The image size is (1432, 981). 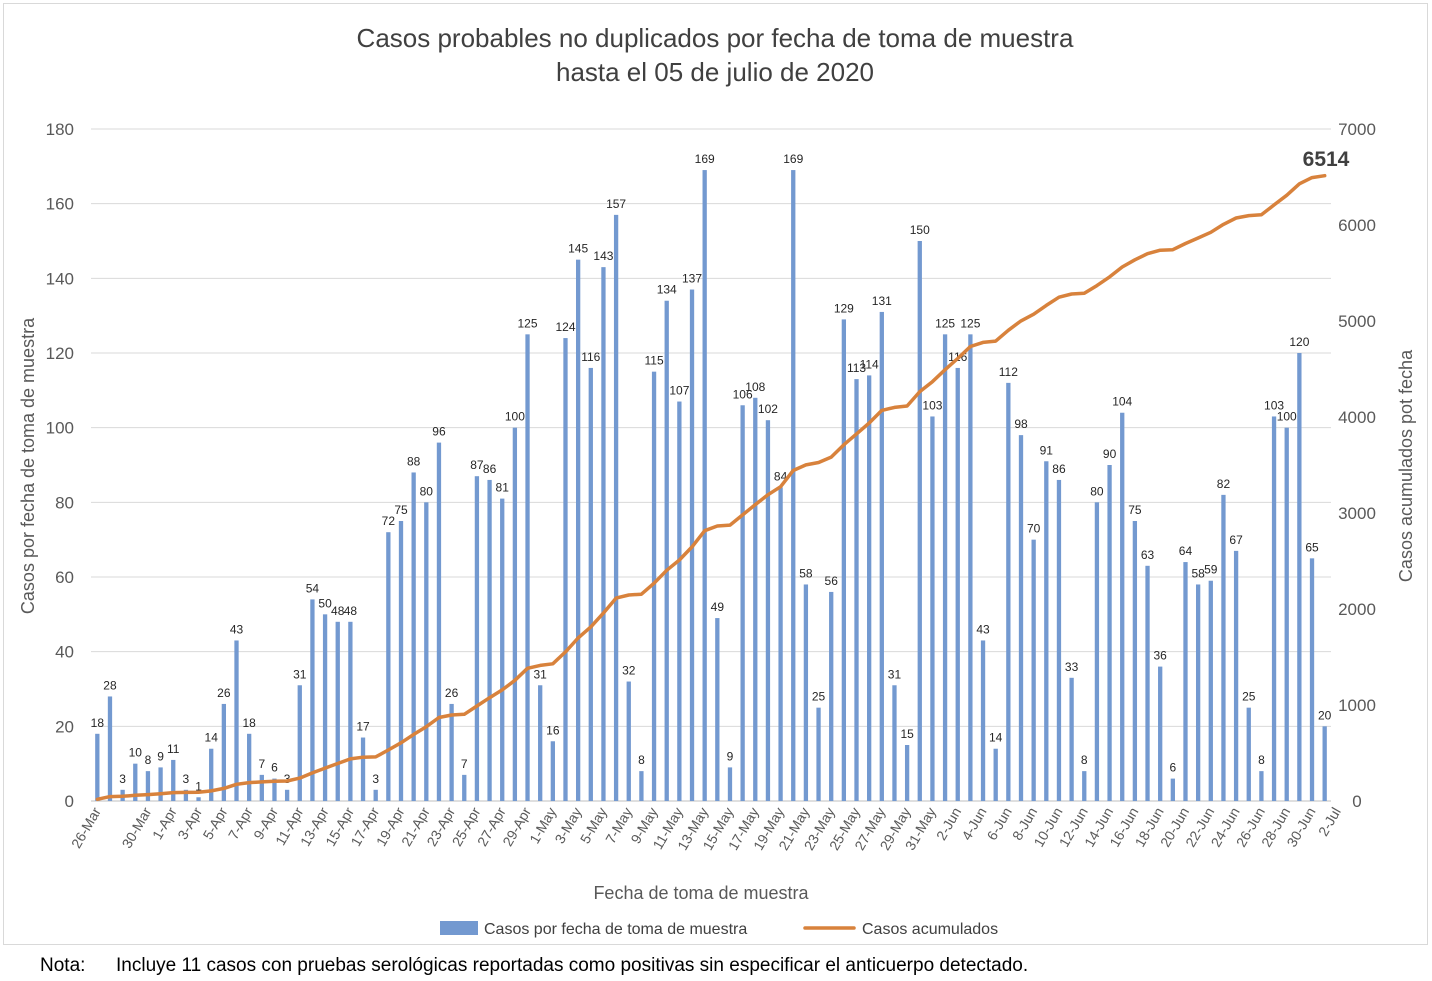 I want to click on bar-data-label: 104, so click(x=1122, y=402).